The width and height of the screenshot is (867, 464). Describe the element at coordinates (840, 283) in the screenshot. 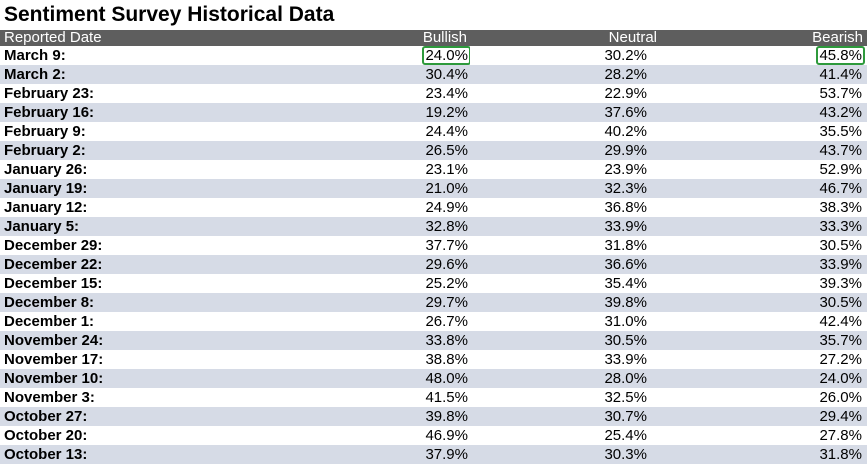

I see `percentage-value: 39.3%` at that location.